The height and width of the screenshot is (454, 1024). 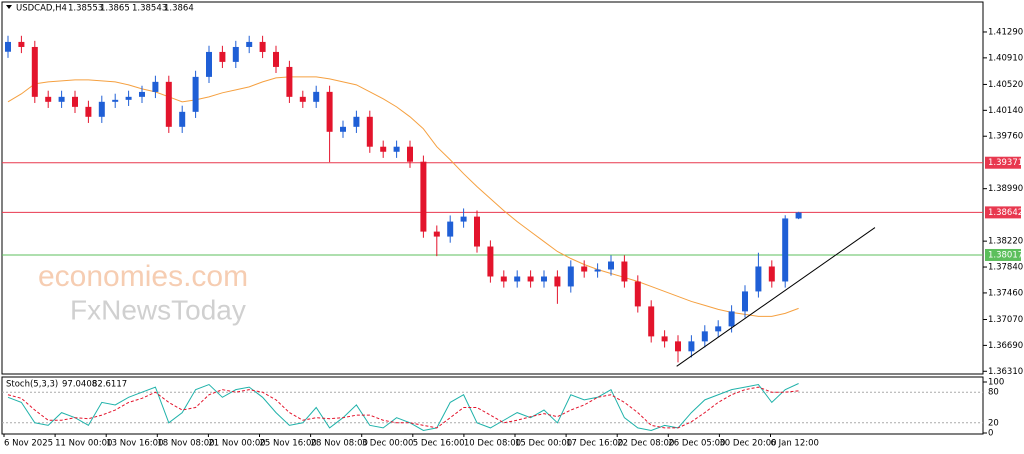 What do you see at coordinates (158, 309) in the screenshot?
I see `watermark: FxNewsToday` at bounding box center [158, 309].